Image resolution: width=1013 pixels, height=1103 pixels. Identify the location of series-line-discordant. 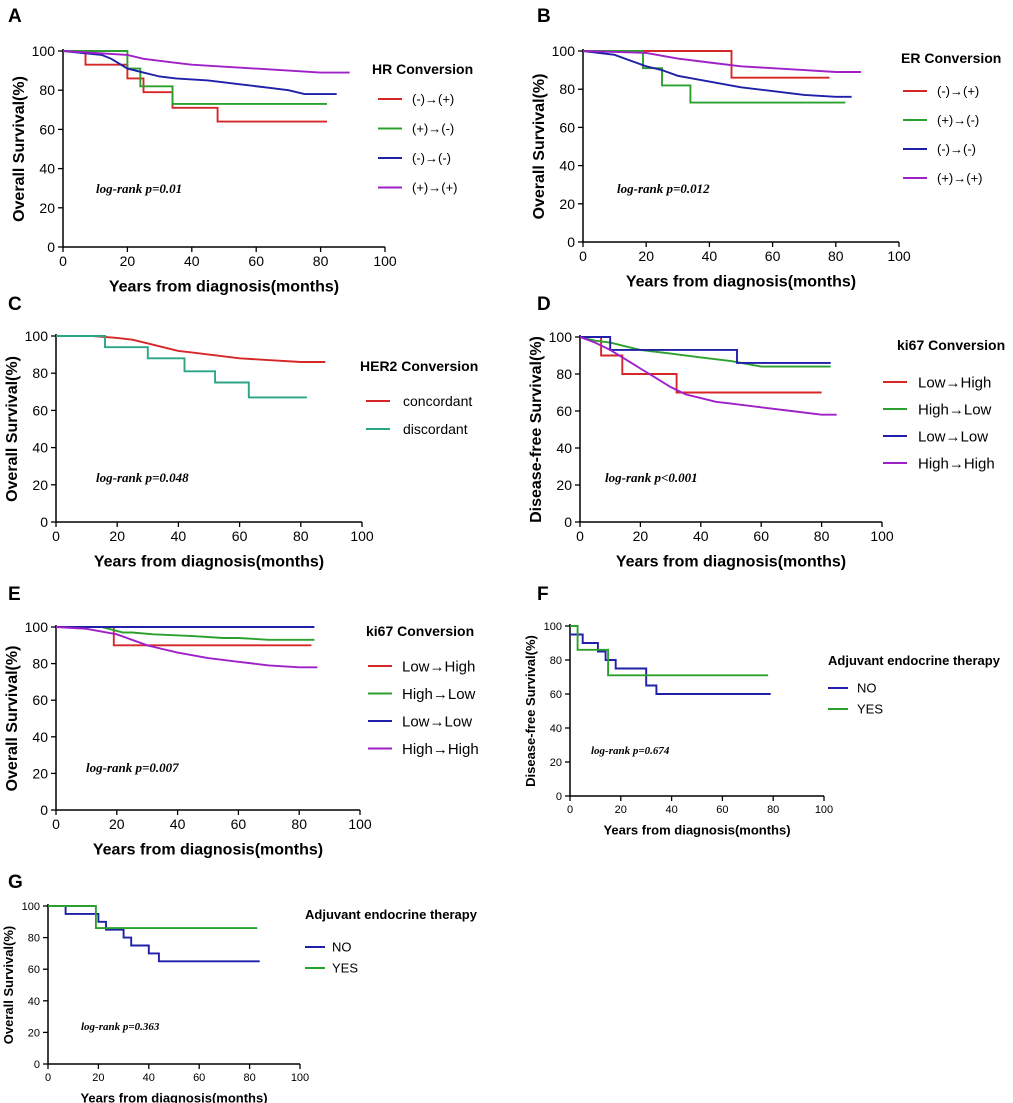
(181, 367).